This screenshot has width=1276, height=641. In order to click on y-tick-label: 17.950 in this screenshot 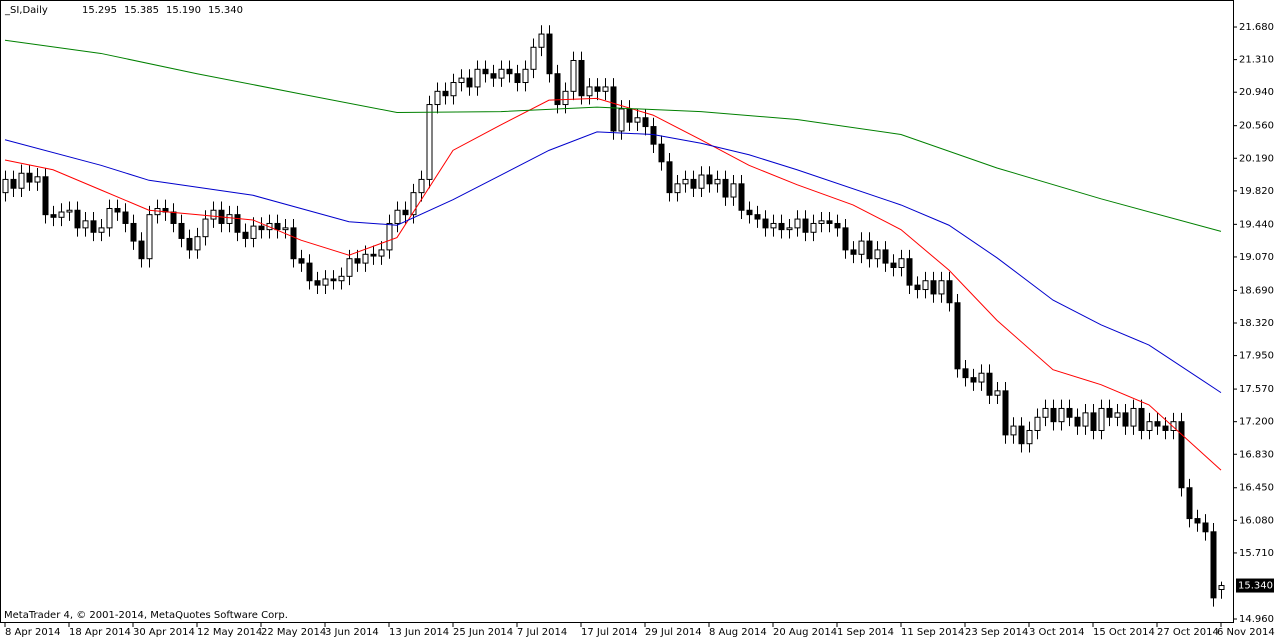, I will do `click(1256, 356)`.